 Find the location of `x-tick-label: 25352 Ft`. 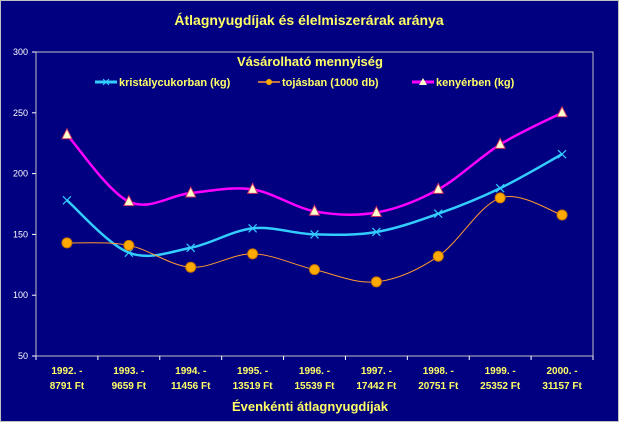

x-tick-label: 25352 Ft is located at coordinates (500, 386).